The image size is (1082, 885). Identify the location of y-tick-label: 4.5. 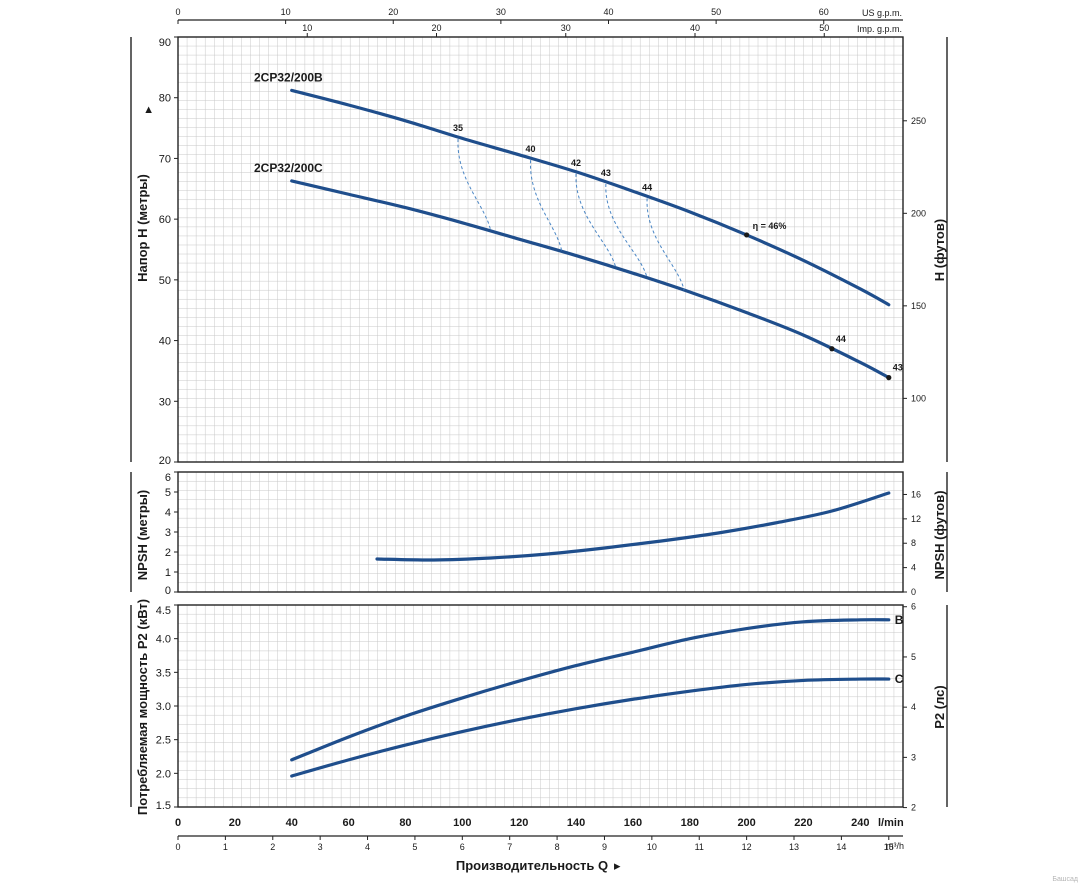
(163, 611).